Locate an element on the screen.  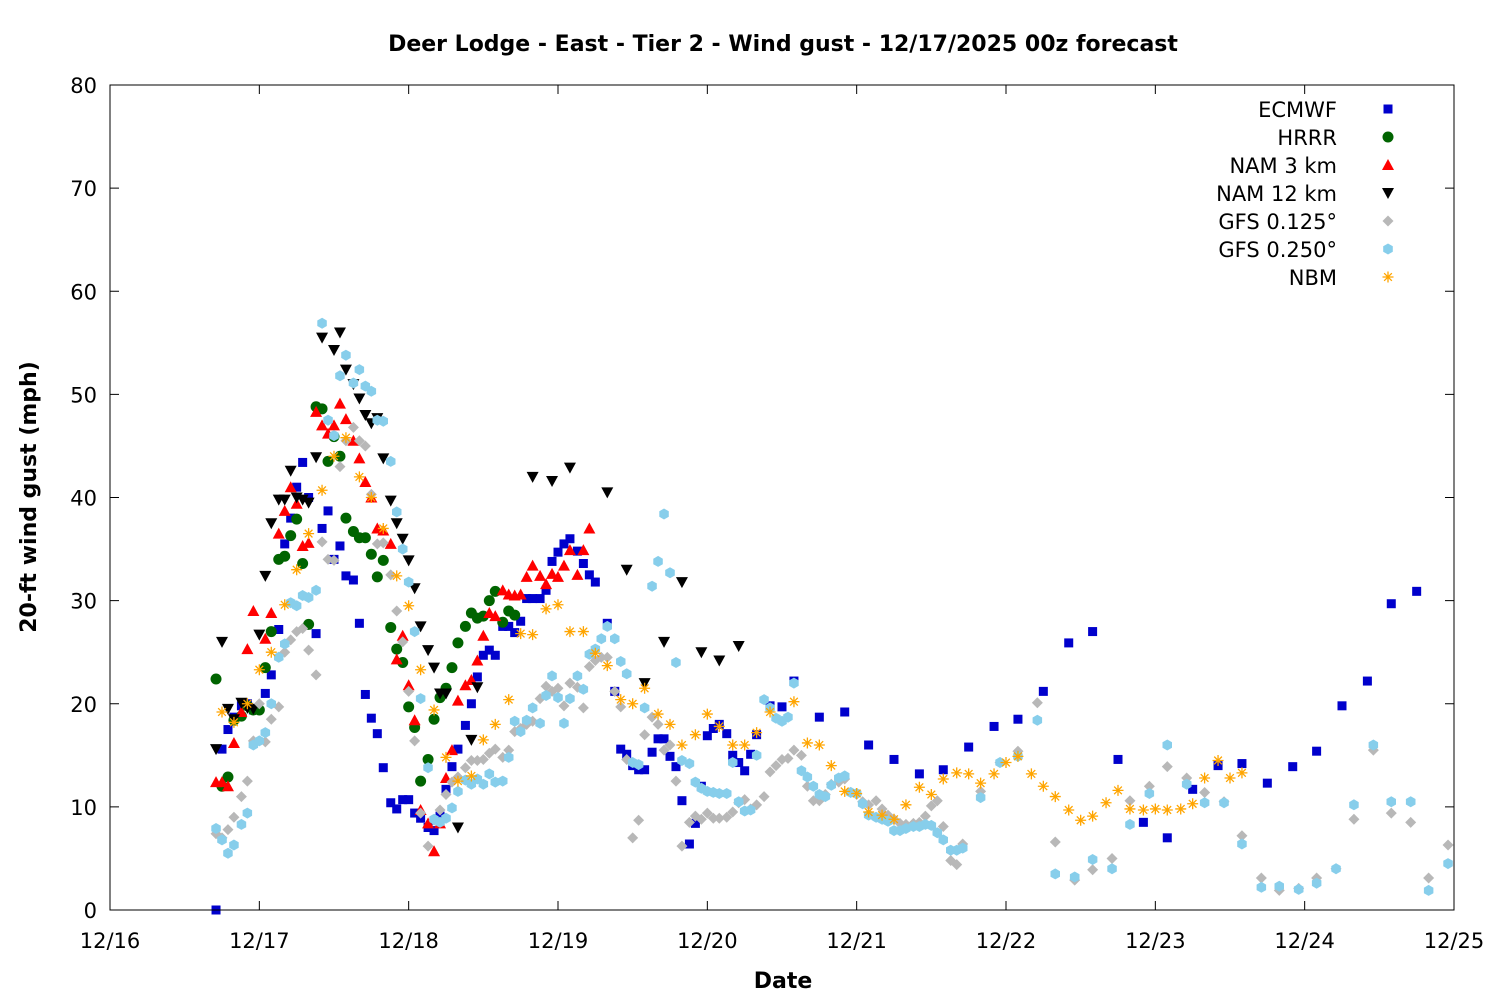
x-tick-label: 12/24 is located at coordinates (1304, 941).